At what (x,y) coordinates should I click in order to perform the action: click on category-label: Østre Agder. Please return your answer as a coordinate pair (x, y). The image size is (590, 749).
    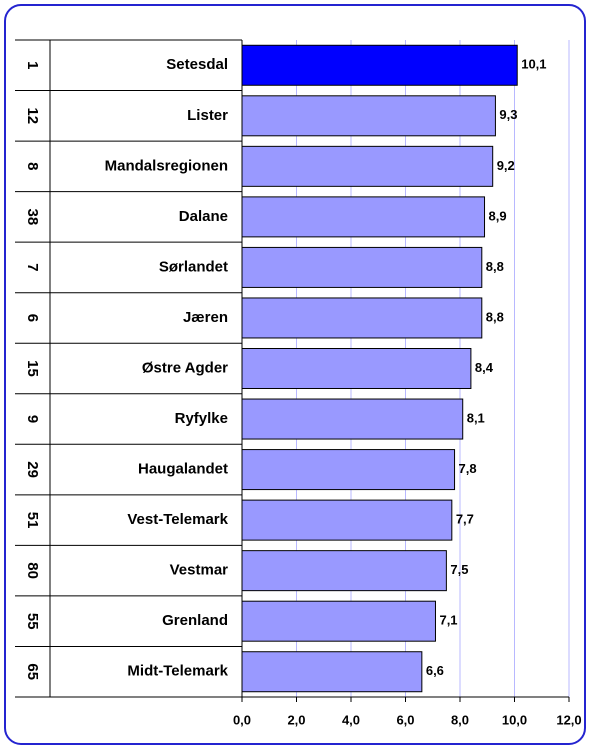
    Looking at the image, I should click on (185, 367).